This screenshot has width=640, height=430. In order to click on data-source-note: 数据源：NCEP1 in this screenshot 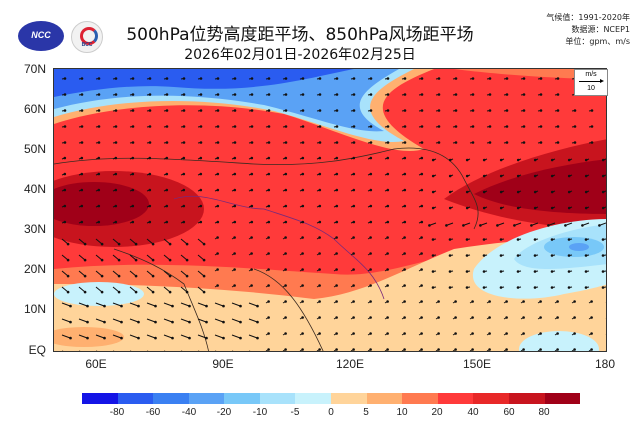, I will do `click(600, 29)`.